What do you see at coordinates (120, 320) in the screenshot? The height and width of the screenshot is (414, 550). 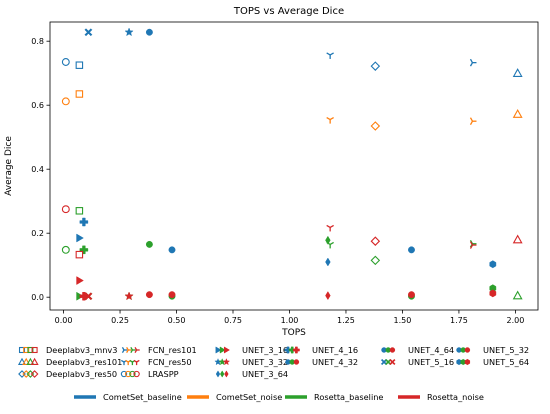 I see `x-tick-label: 0.25` at bounding box center [120, 320].